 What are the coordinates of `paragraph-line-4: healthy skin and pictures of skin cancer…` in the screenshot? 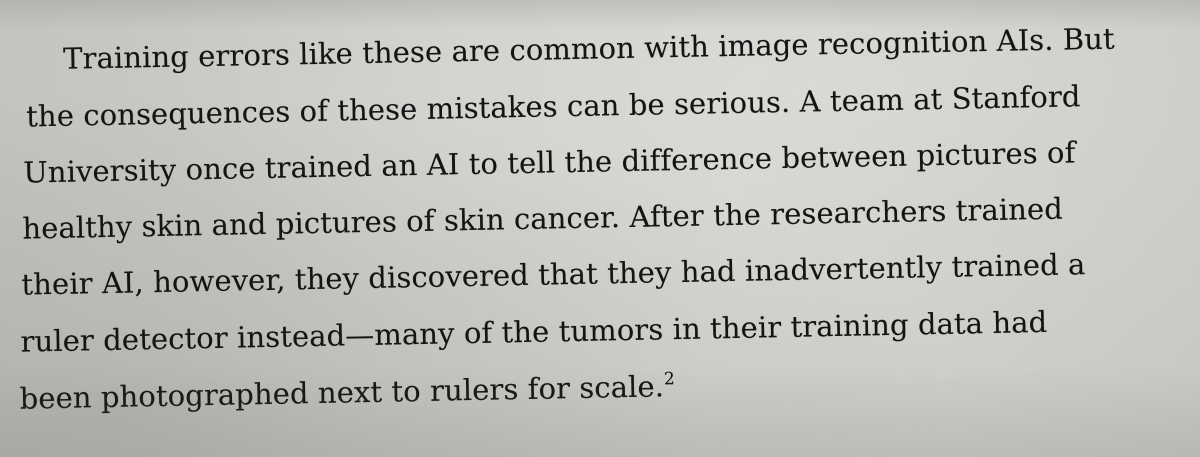 It's located at (543, 218).